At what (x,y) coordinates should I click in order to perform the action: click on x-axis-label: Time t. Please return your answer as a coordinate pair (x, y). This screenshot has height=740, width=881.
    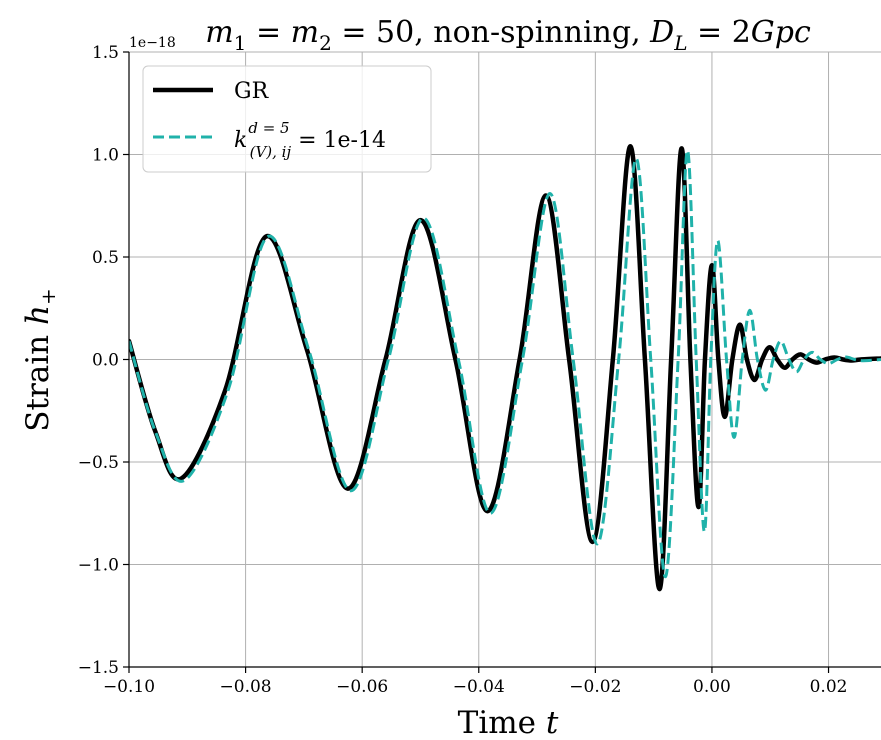
    Looking at the image, I should click on (508, 722).